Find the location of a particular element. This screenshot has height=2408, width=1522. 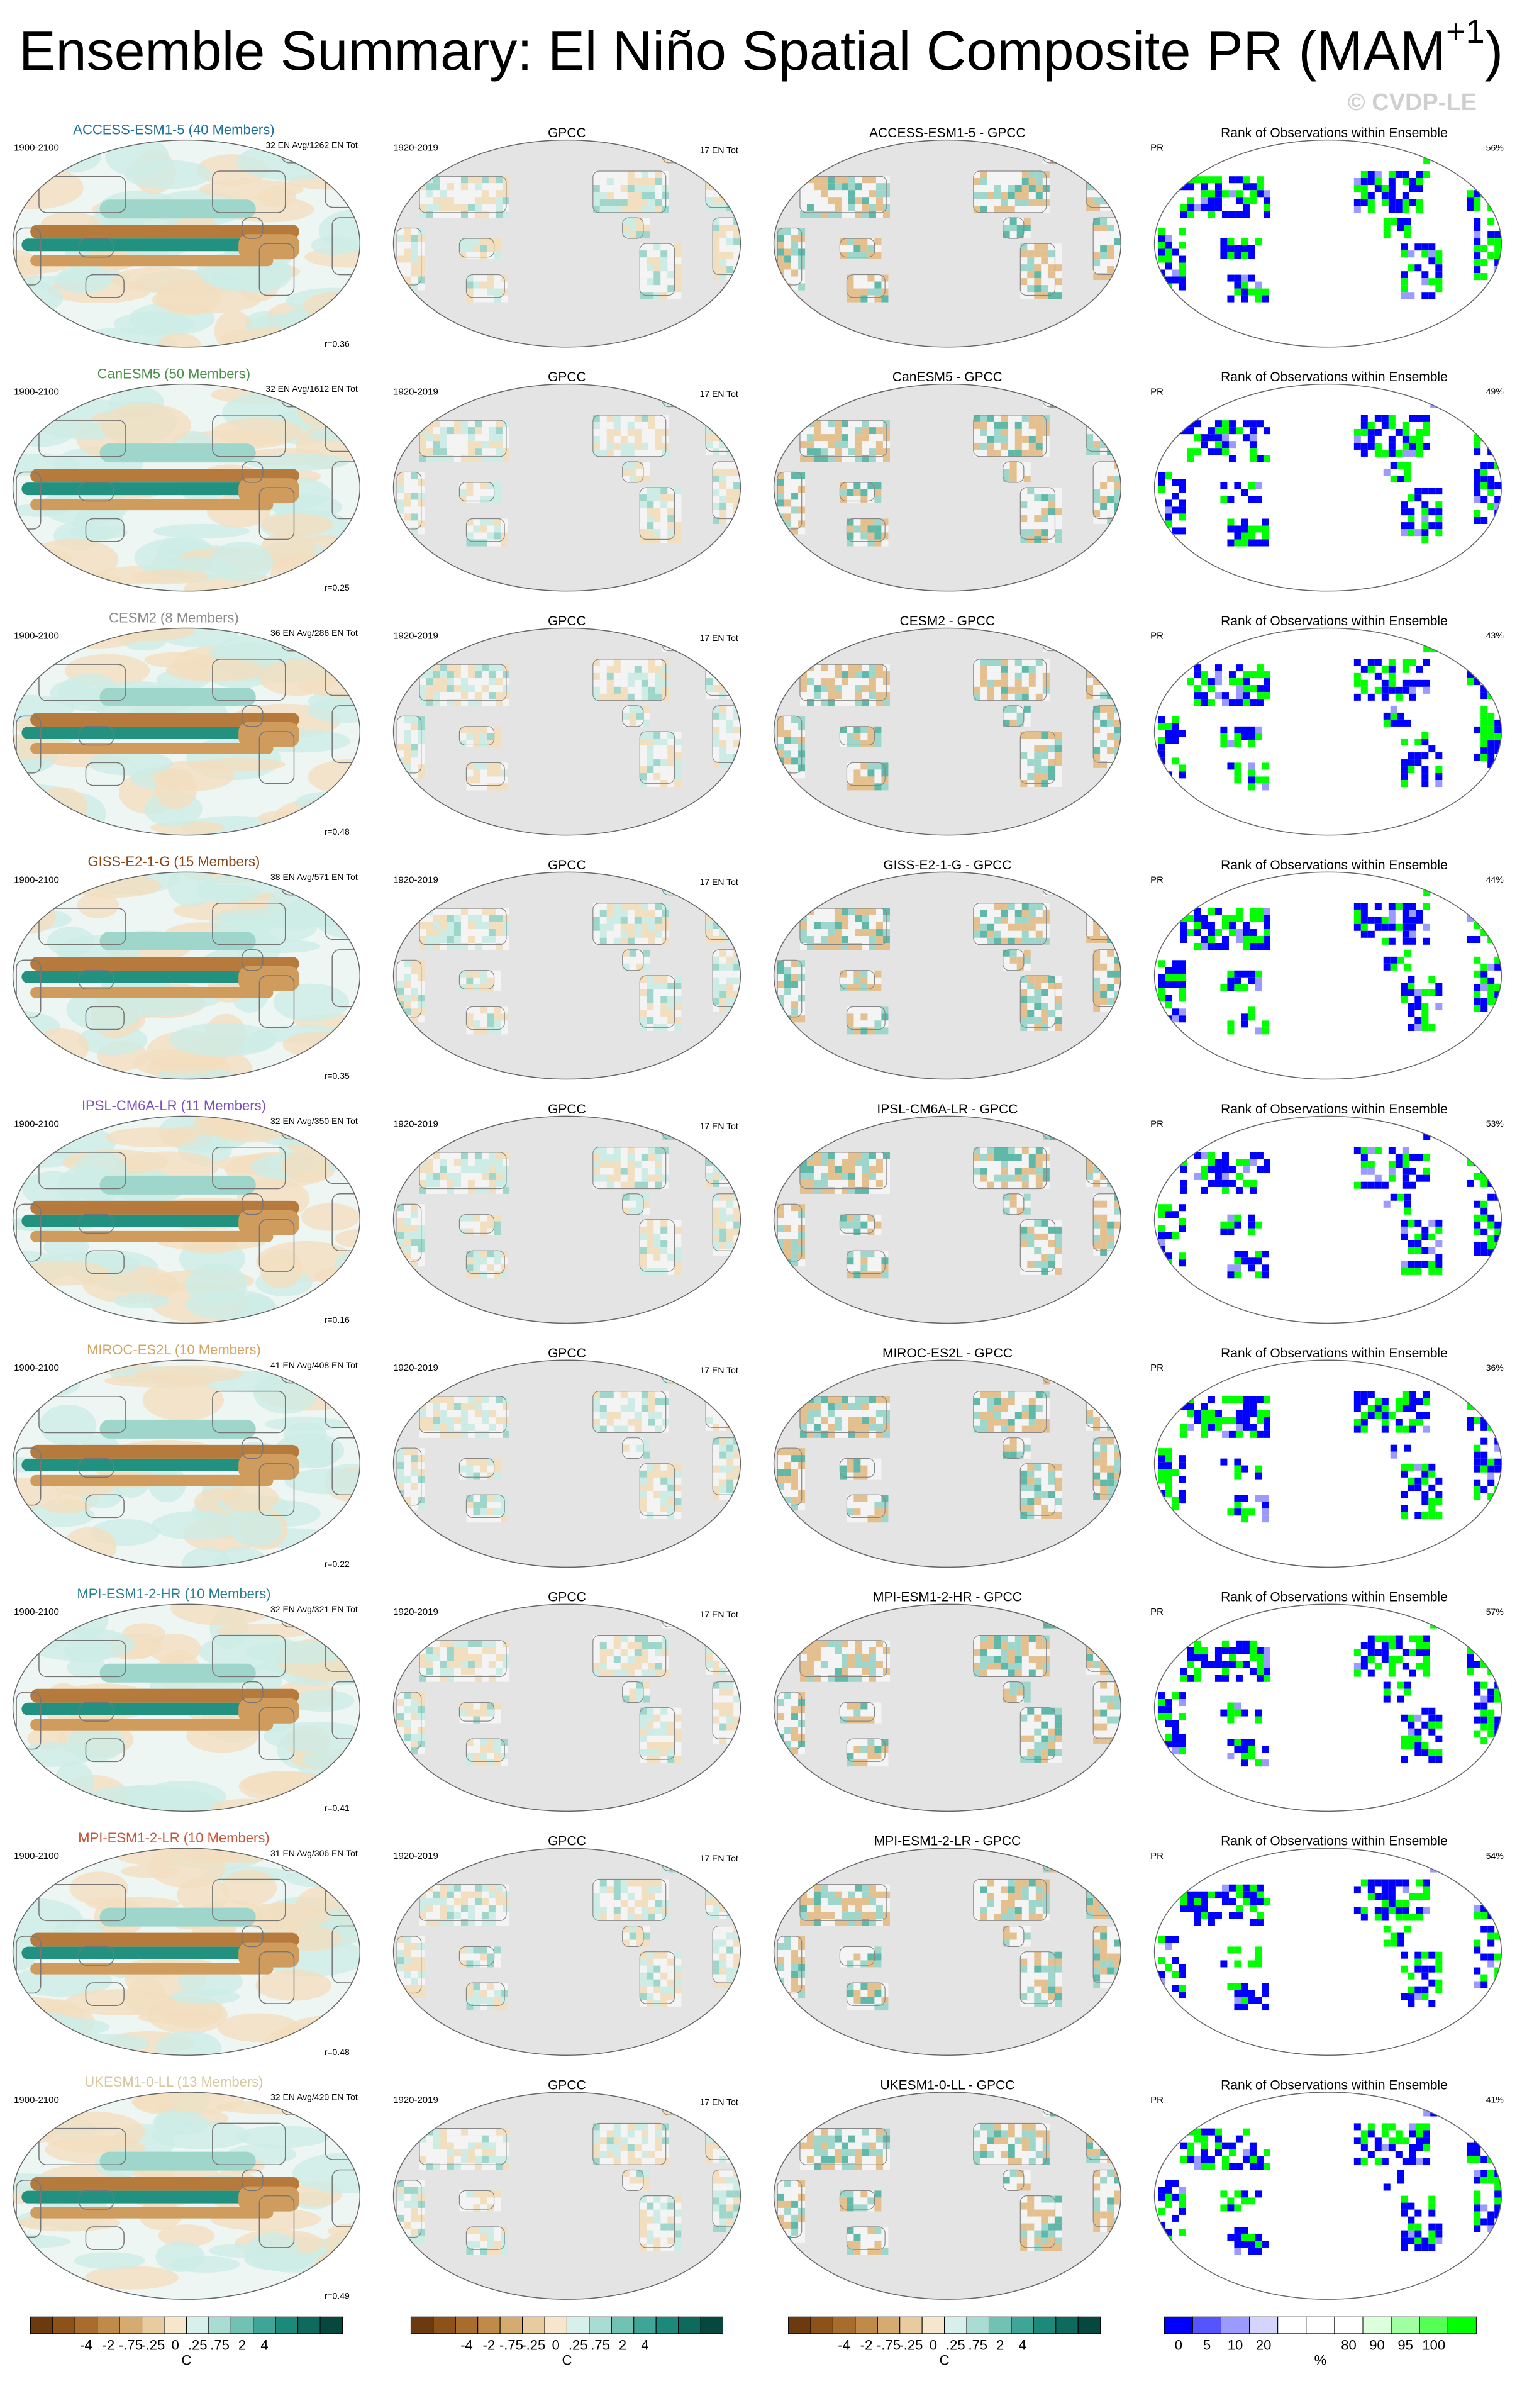

anomaly-band is located at coordinates (177, 940).